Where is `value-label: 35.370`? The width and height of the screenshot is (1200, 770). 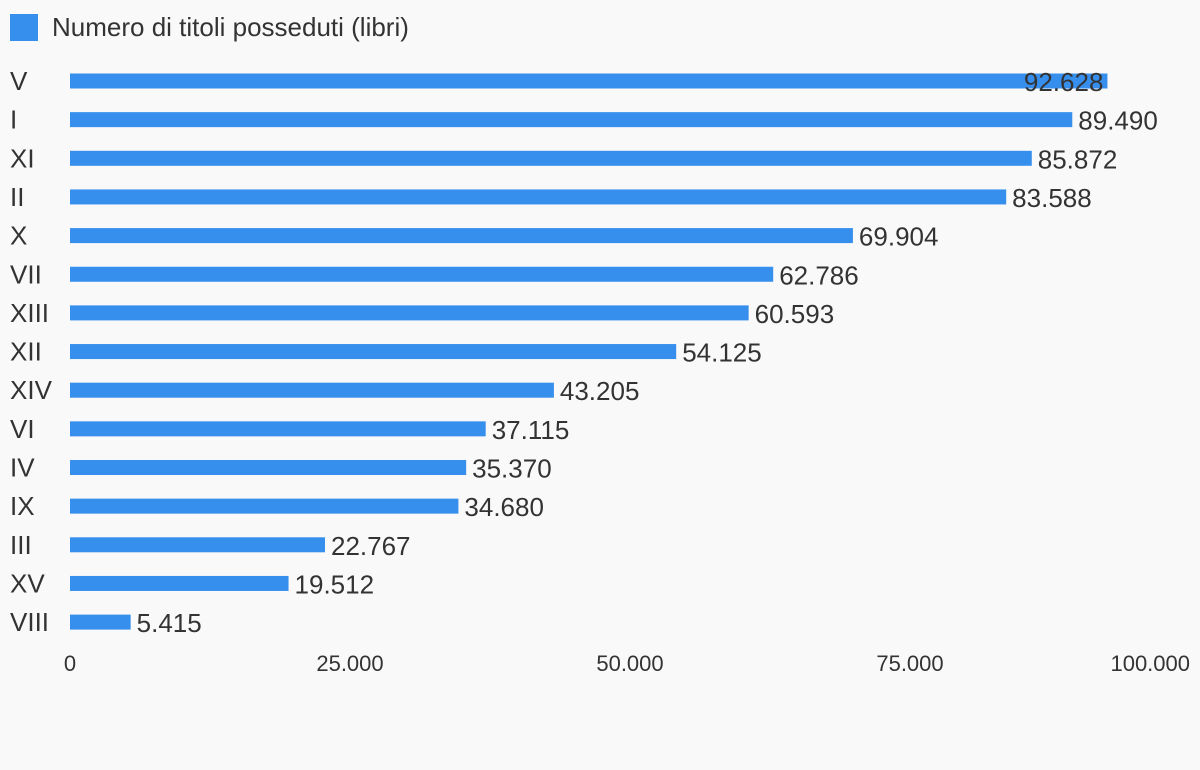
value-label: 35.370 is located at coordinates (512, 469).